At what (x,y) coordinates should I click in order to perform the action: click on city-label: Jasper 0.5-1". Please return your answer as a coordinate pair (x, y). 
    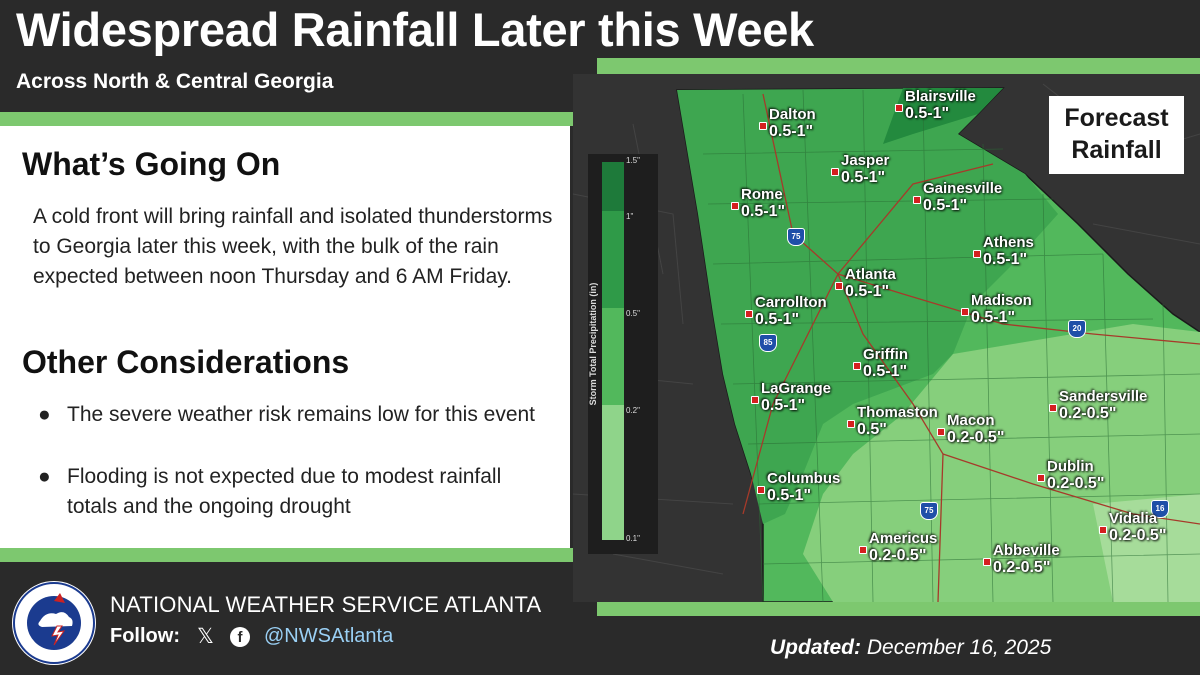
    Looking at the image, I should click on (860, 169).